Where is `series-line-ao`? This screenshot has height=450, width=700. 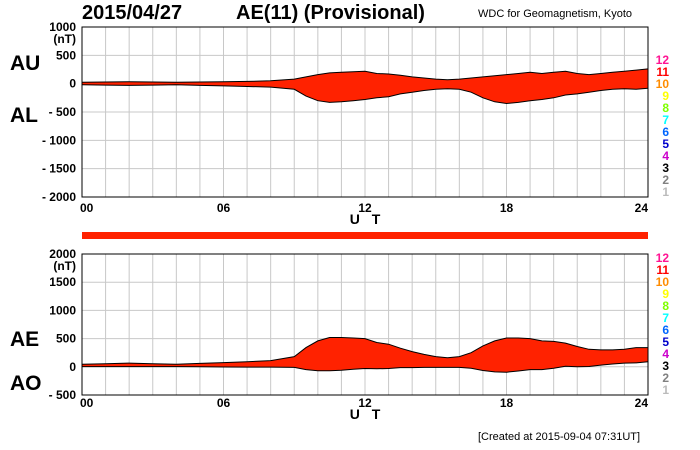
series-line-ao is located at coordinates (365, 367).